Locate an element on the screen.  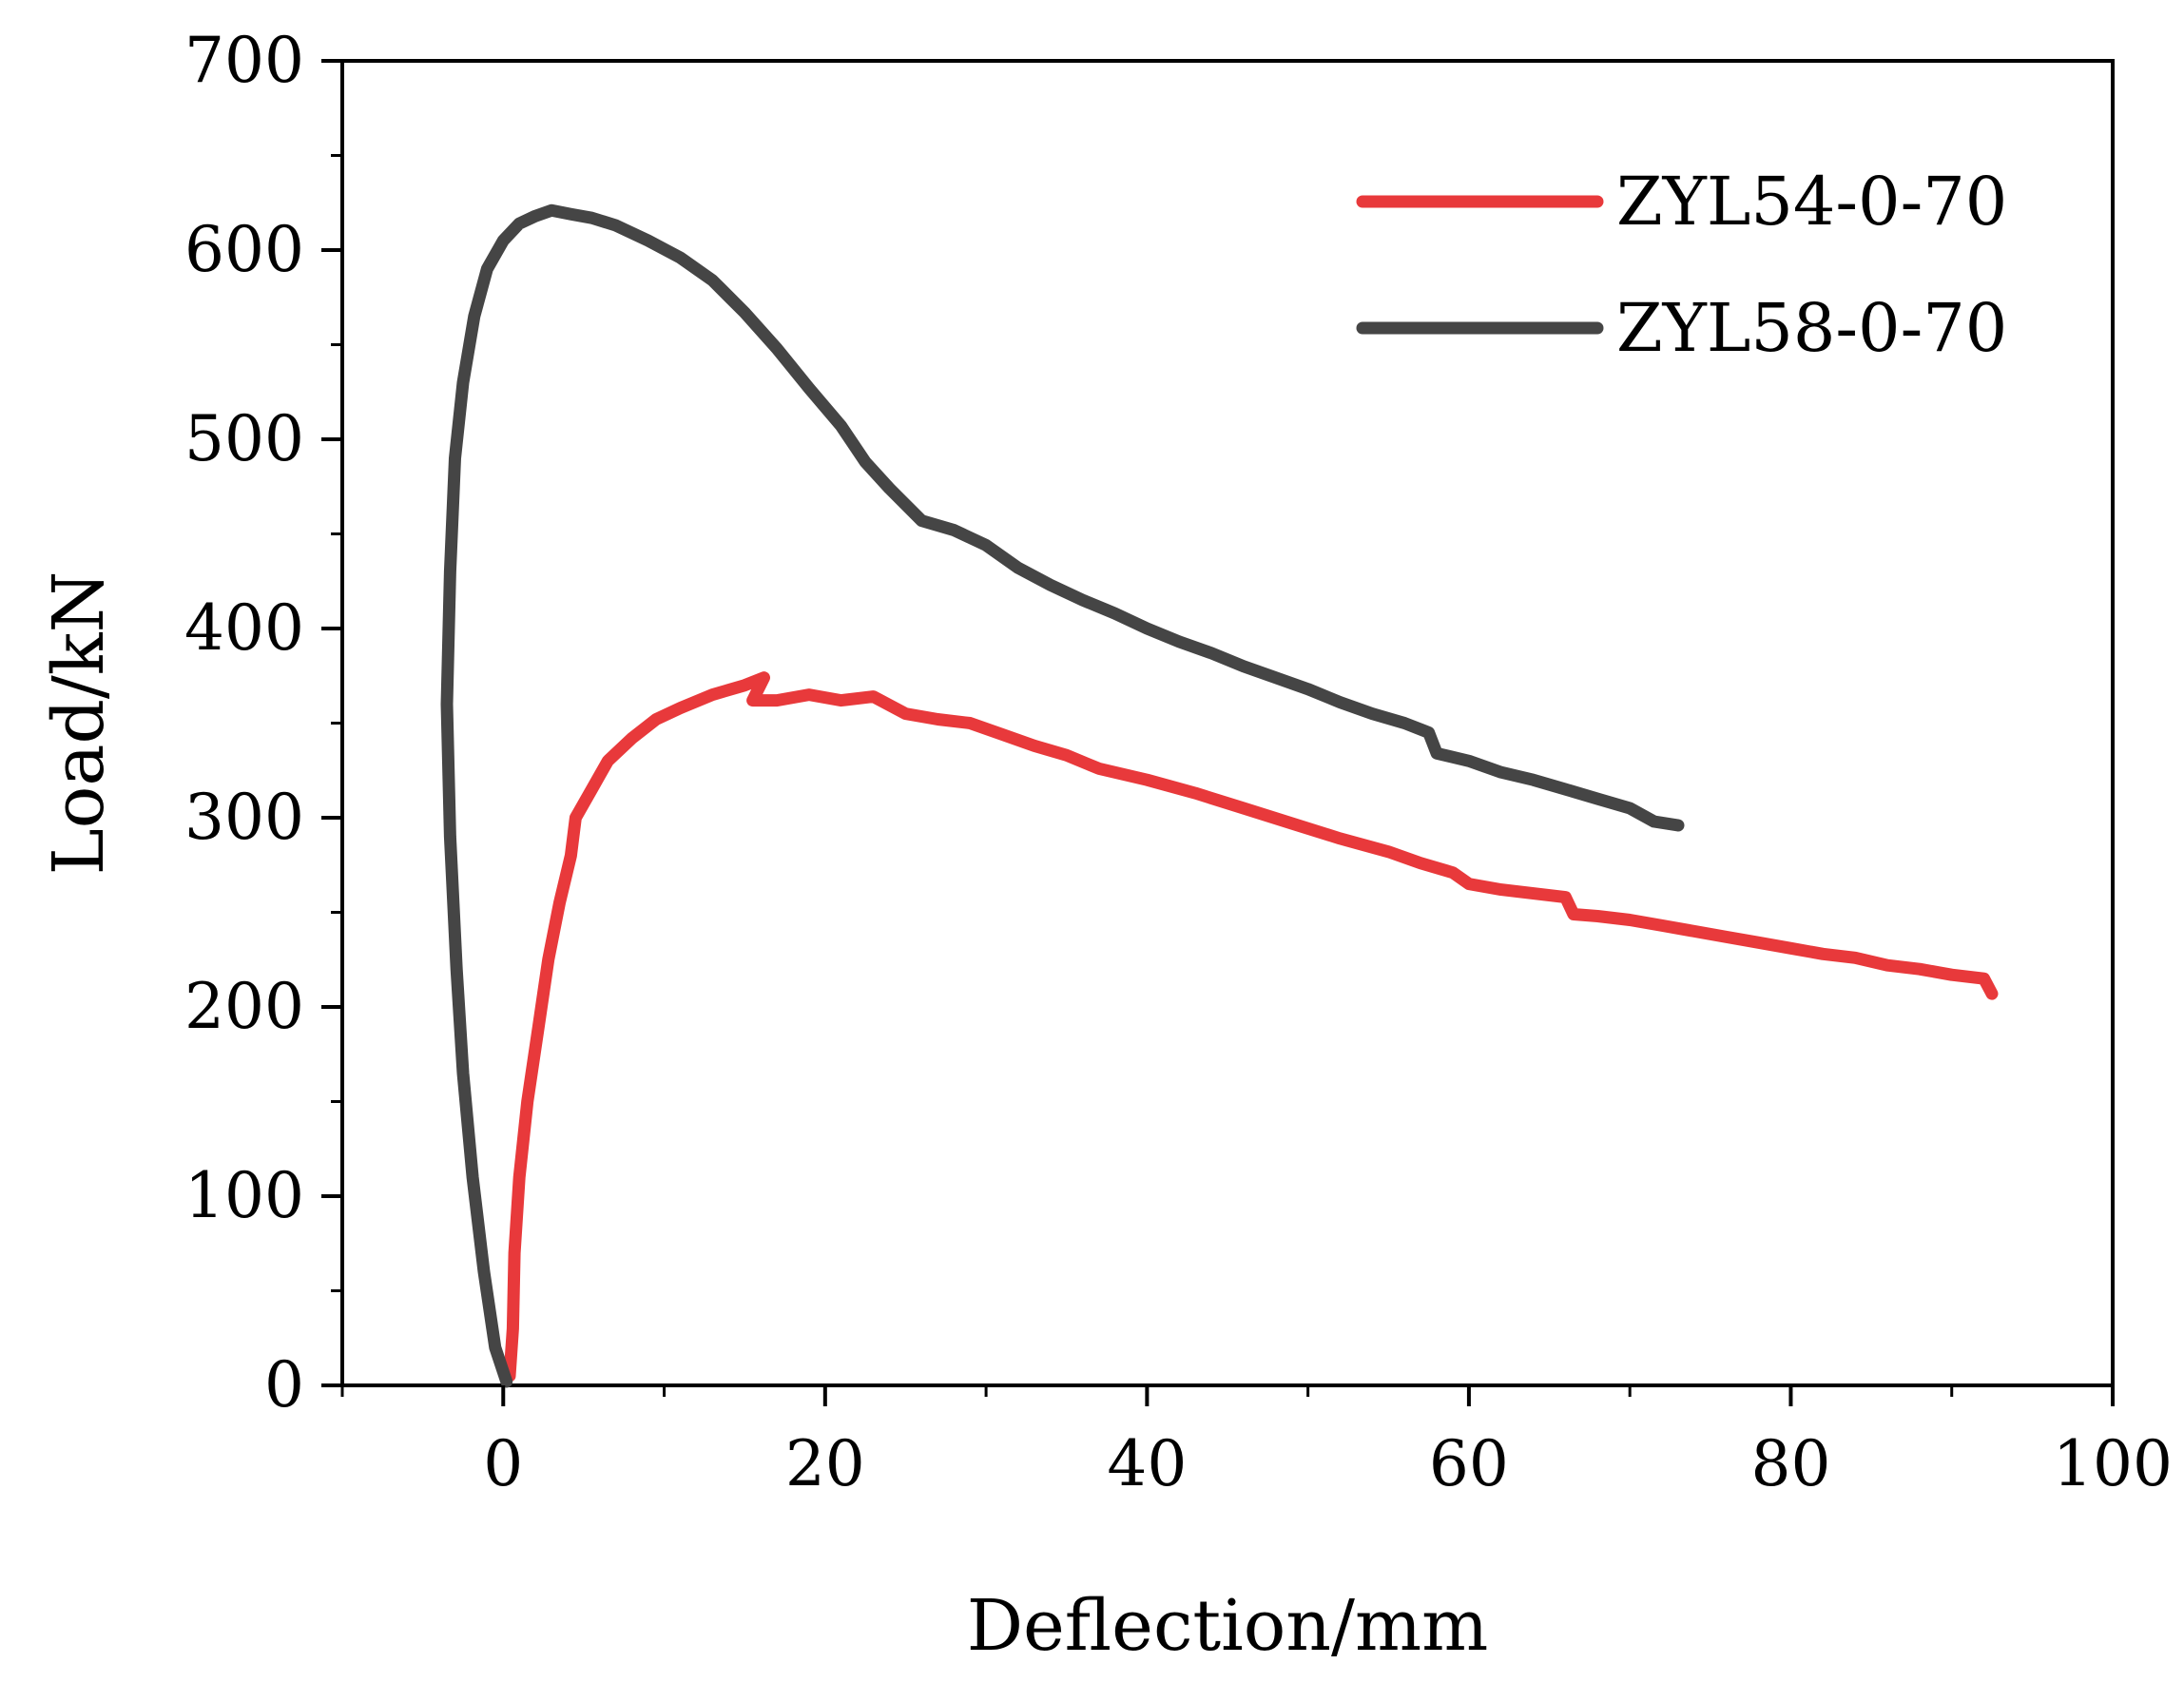
legend-label: ZYL58-0-70 is located at coordinates (1811, 328).